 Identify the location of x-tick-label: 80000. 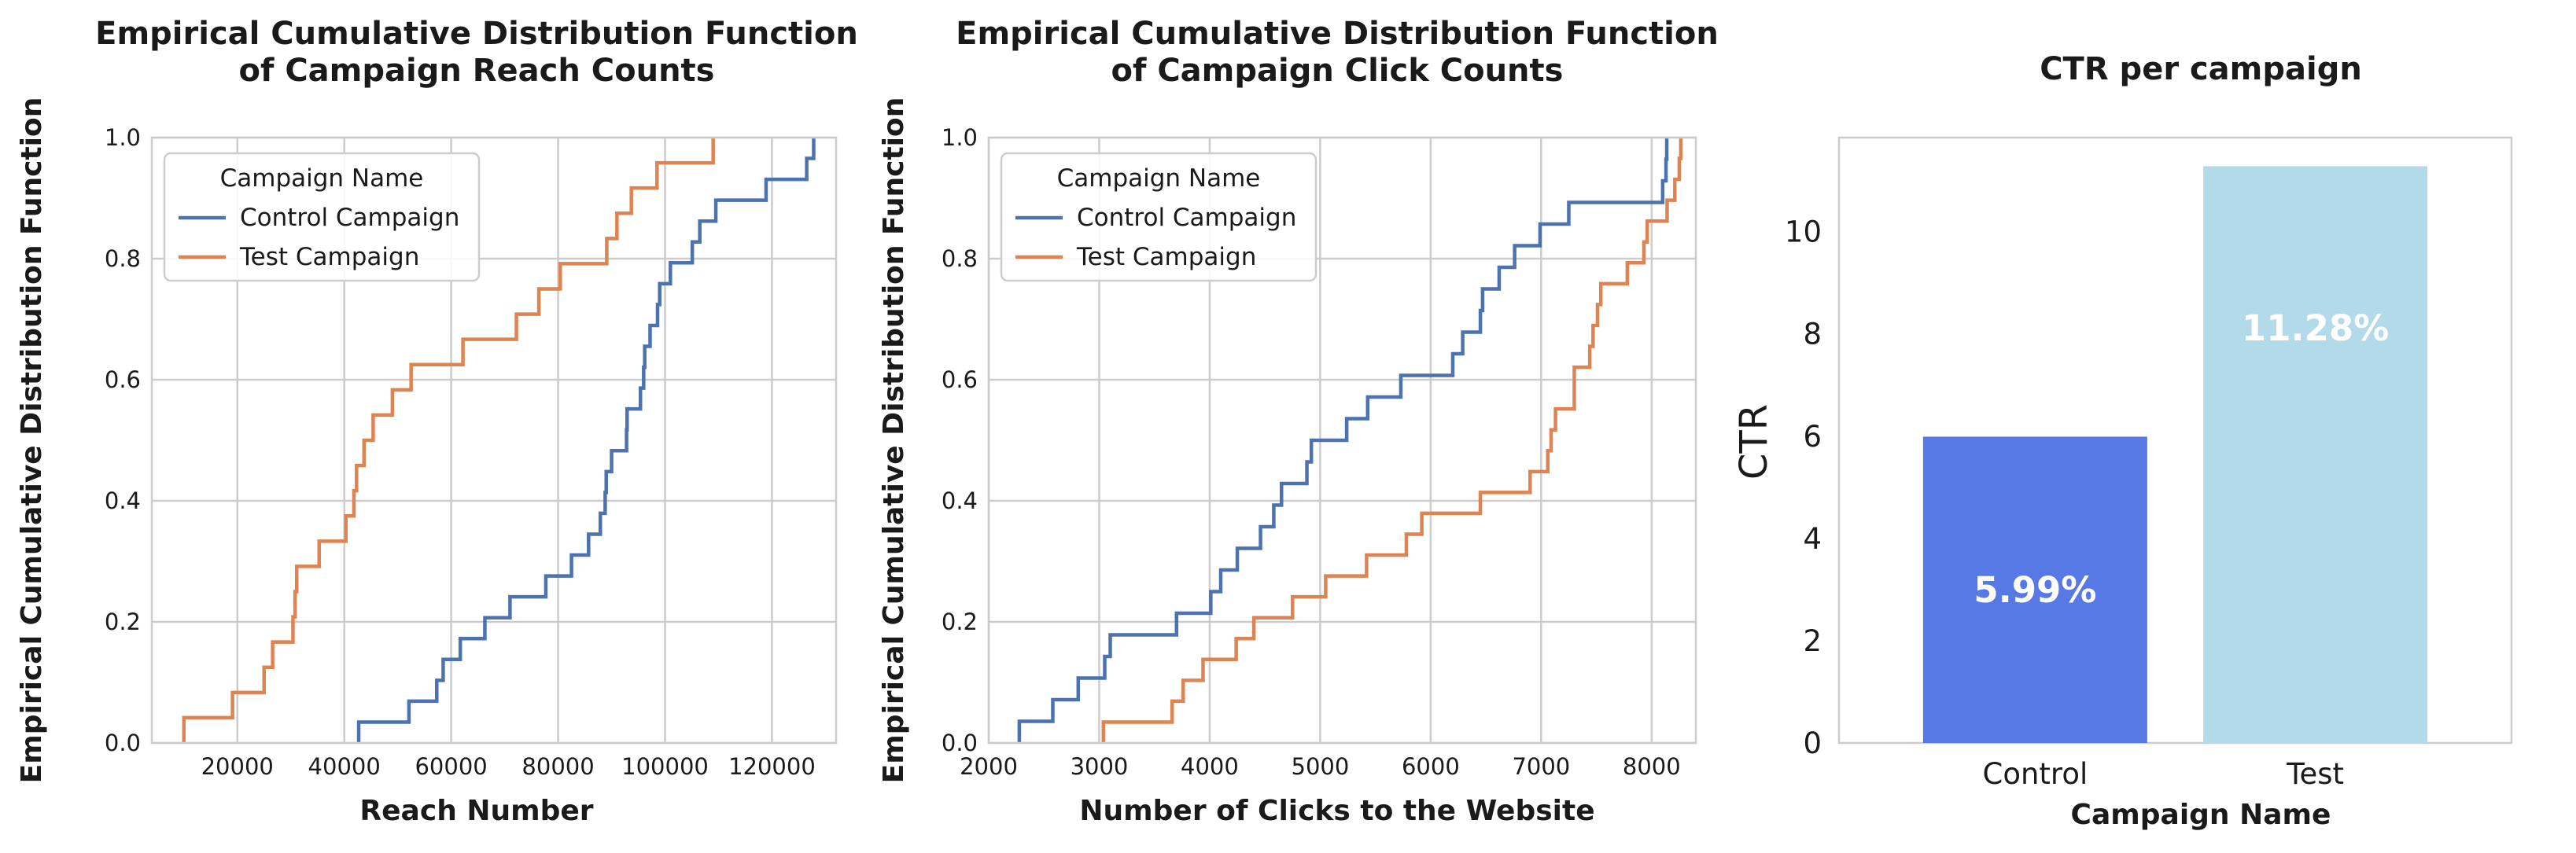
(557, 766).